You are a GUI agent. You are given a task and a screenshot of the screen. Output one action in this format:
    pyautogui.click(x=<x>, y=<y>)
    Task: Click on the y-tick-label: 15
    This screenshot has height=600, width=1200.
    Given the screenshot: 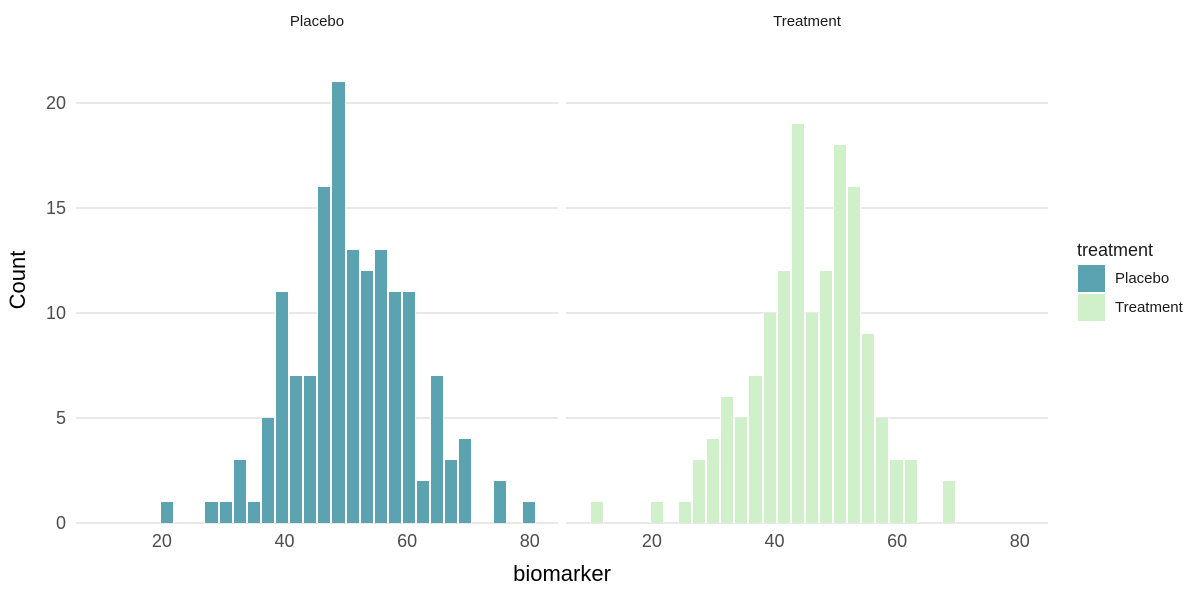 What is the action you would take?
    pyautogui.click(x=55, y=208)
    